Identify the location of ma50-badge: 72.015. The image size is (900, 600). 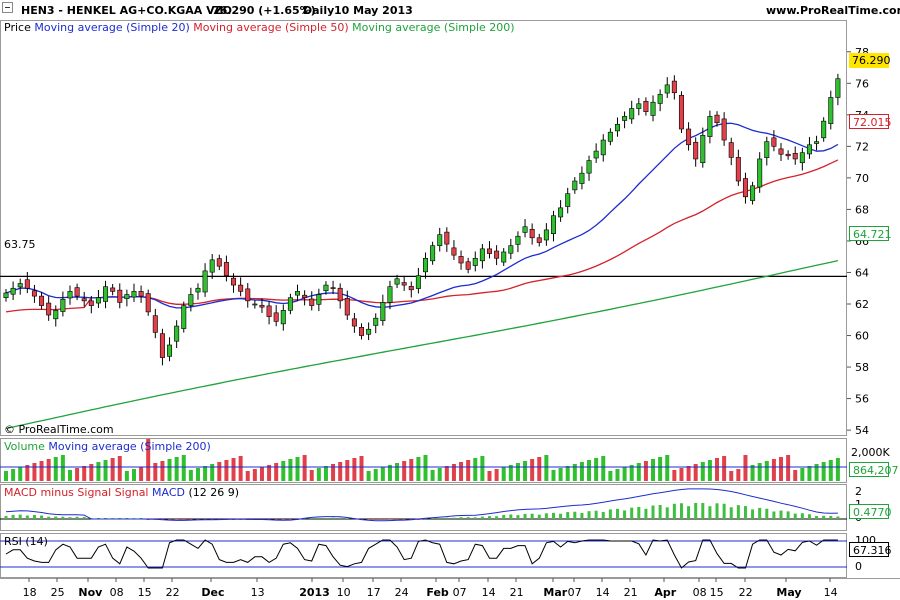
(870, 121).